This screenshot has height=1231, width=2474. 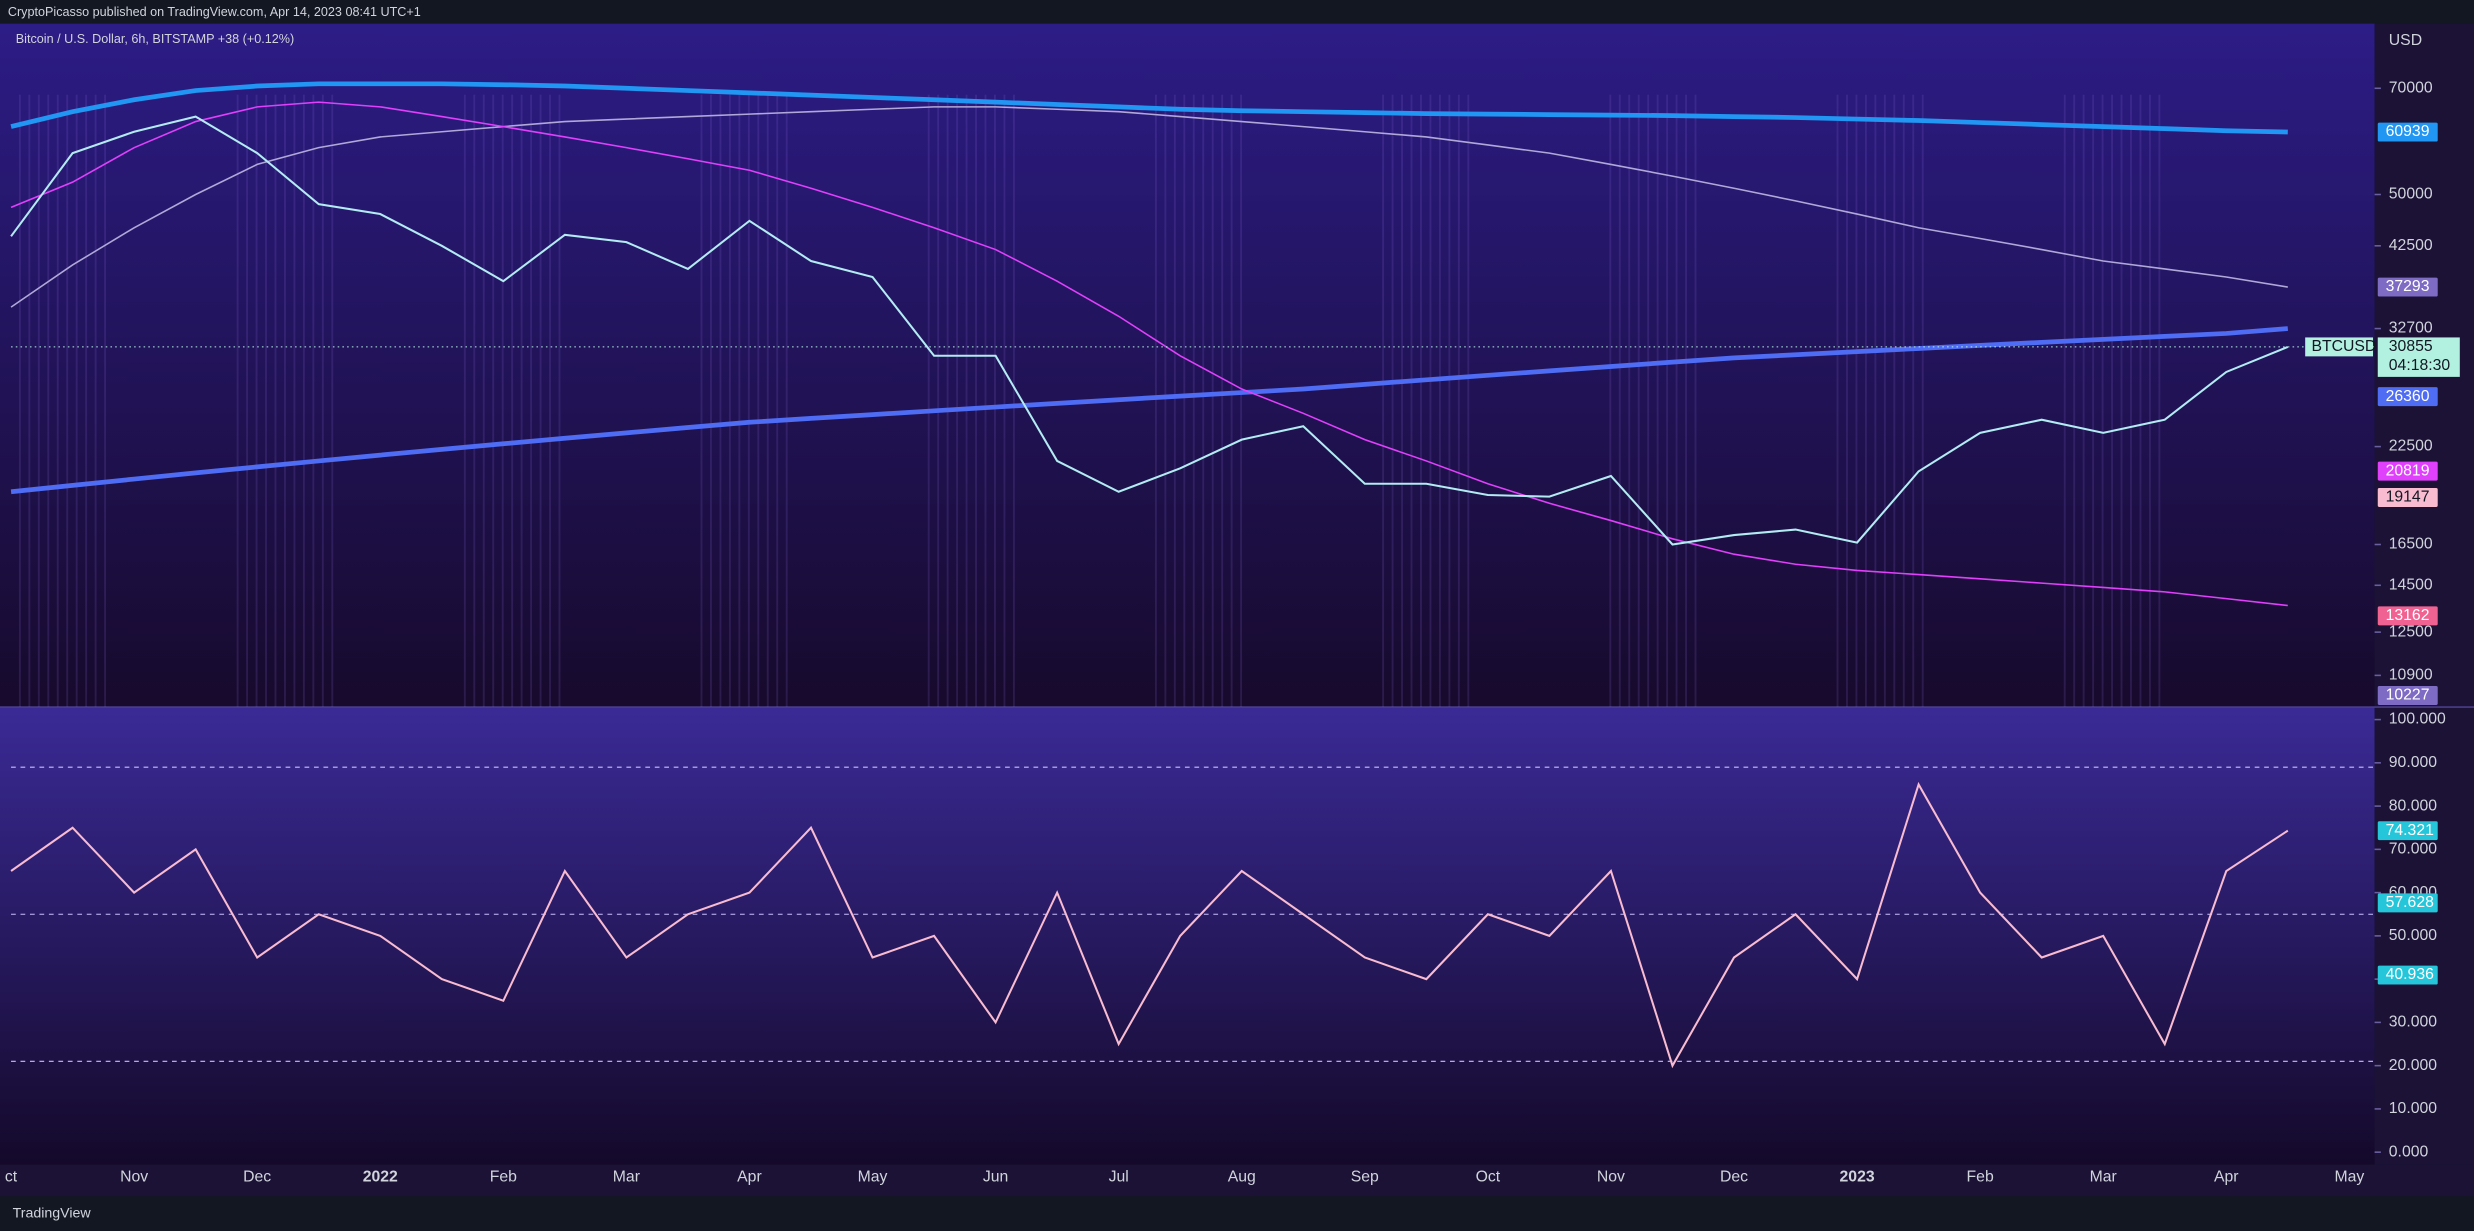 I want to click on y-tick-label: 20.000, so click(x=2413, y=1065).